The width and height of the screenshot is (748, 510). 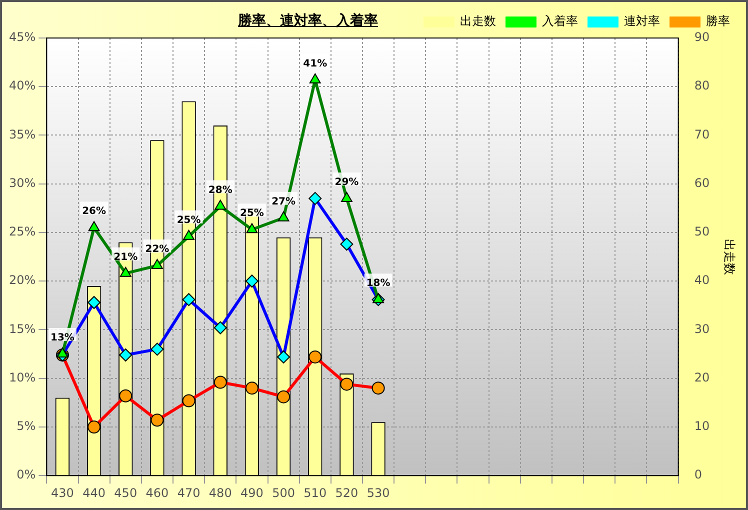 I want to click on x-tick-label: 430, so click(x=62, y=493).